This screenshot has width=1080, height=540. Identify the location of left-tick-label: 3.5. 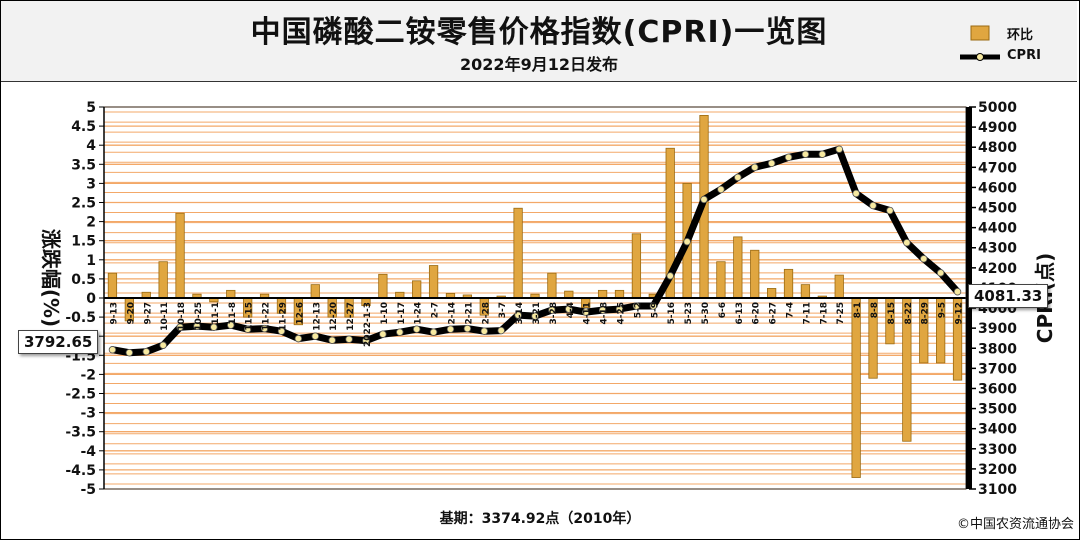
(83, 165).